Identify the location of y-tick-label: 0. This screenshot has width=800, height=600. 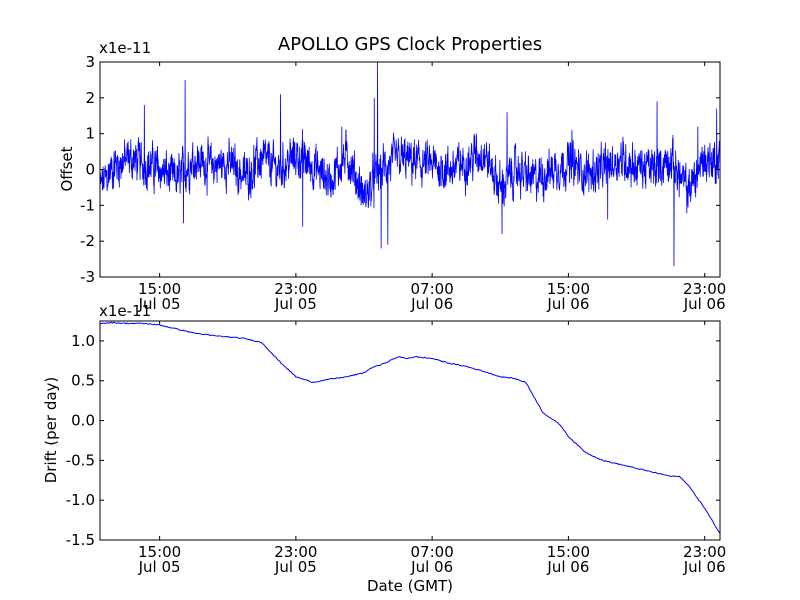
(90, 170).